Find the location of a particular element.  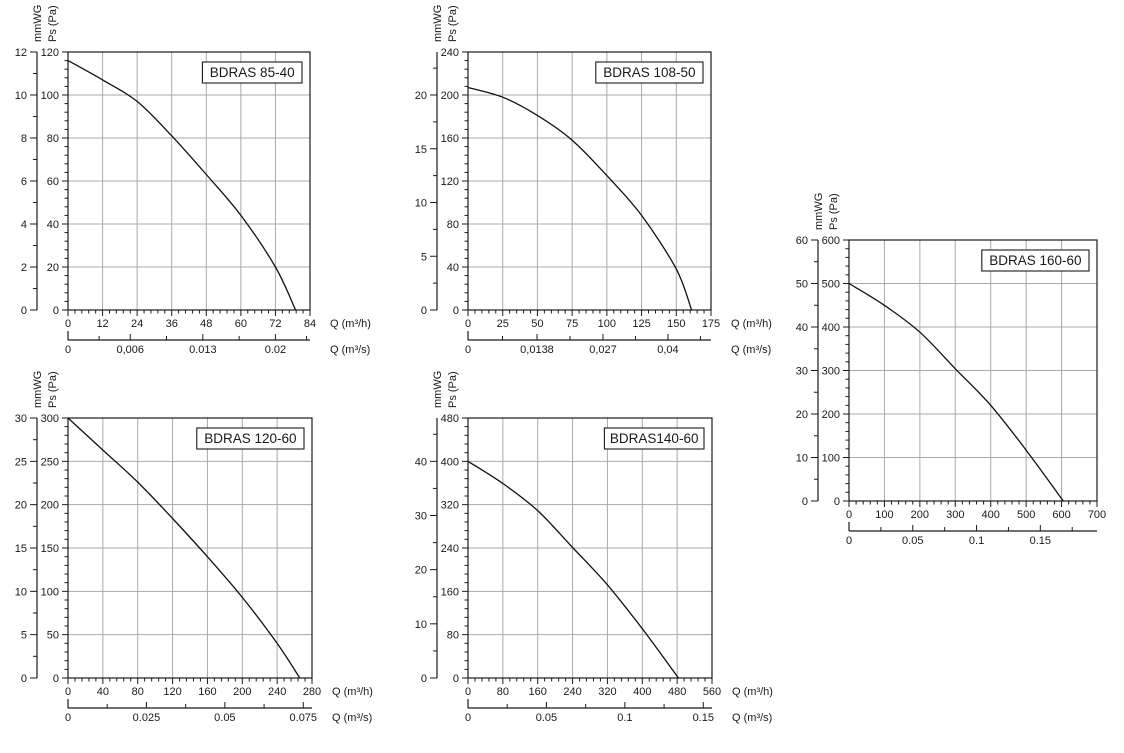

chart-title-box: BDRAS 160-60 is located at coordinates (1035, 260).